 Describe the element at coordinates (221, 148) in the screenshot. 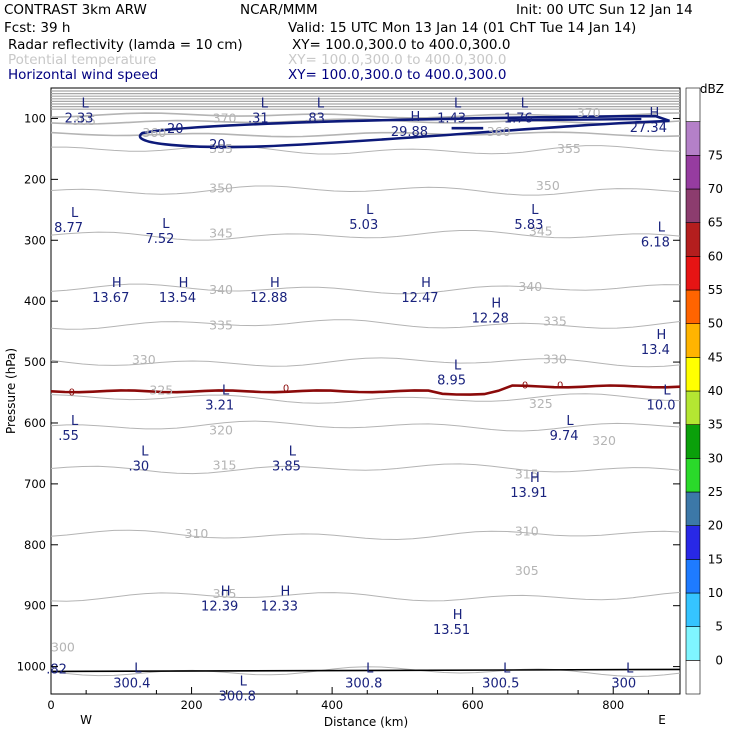

I see `theta-label: 355` at that location.